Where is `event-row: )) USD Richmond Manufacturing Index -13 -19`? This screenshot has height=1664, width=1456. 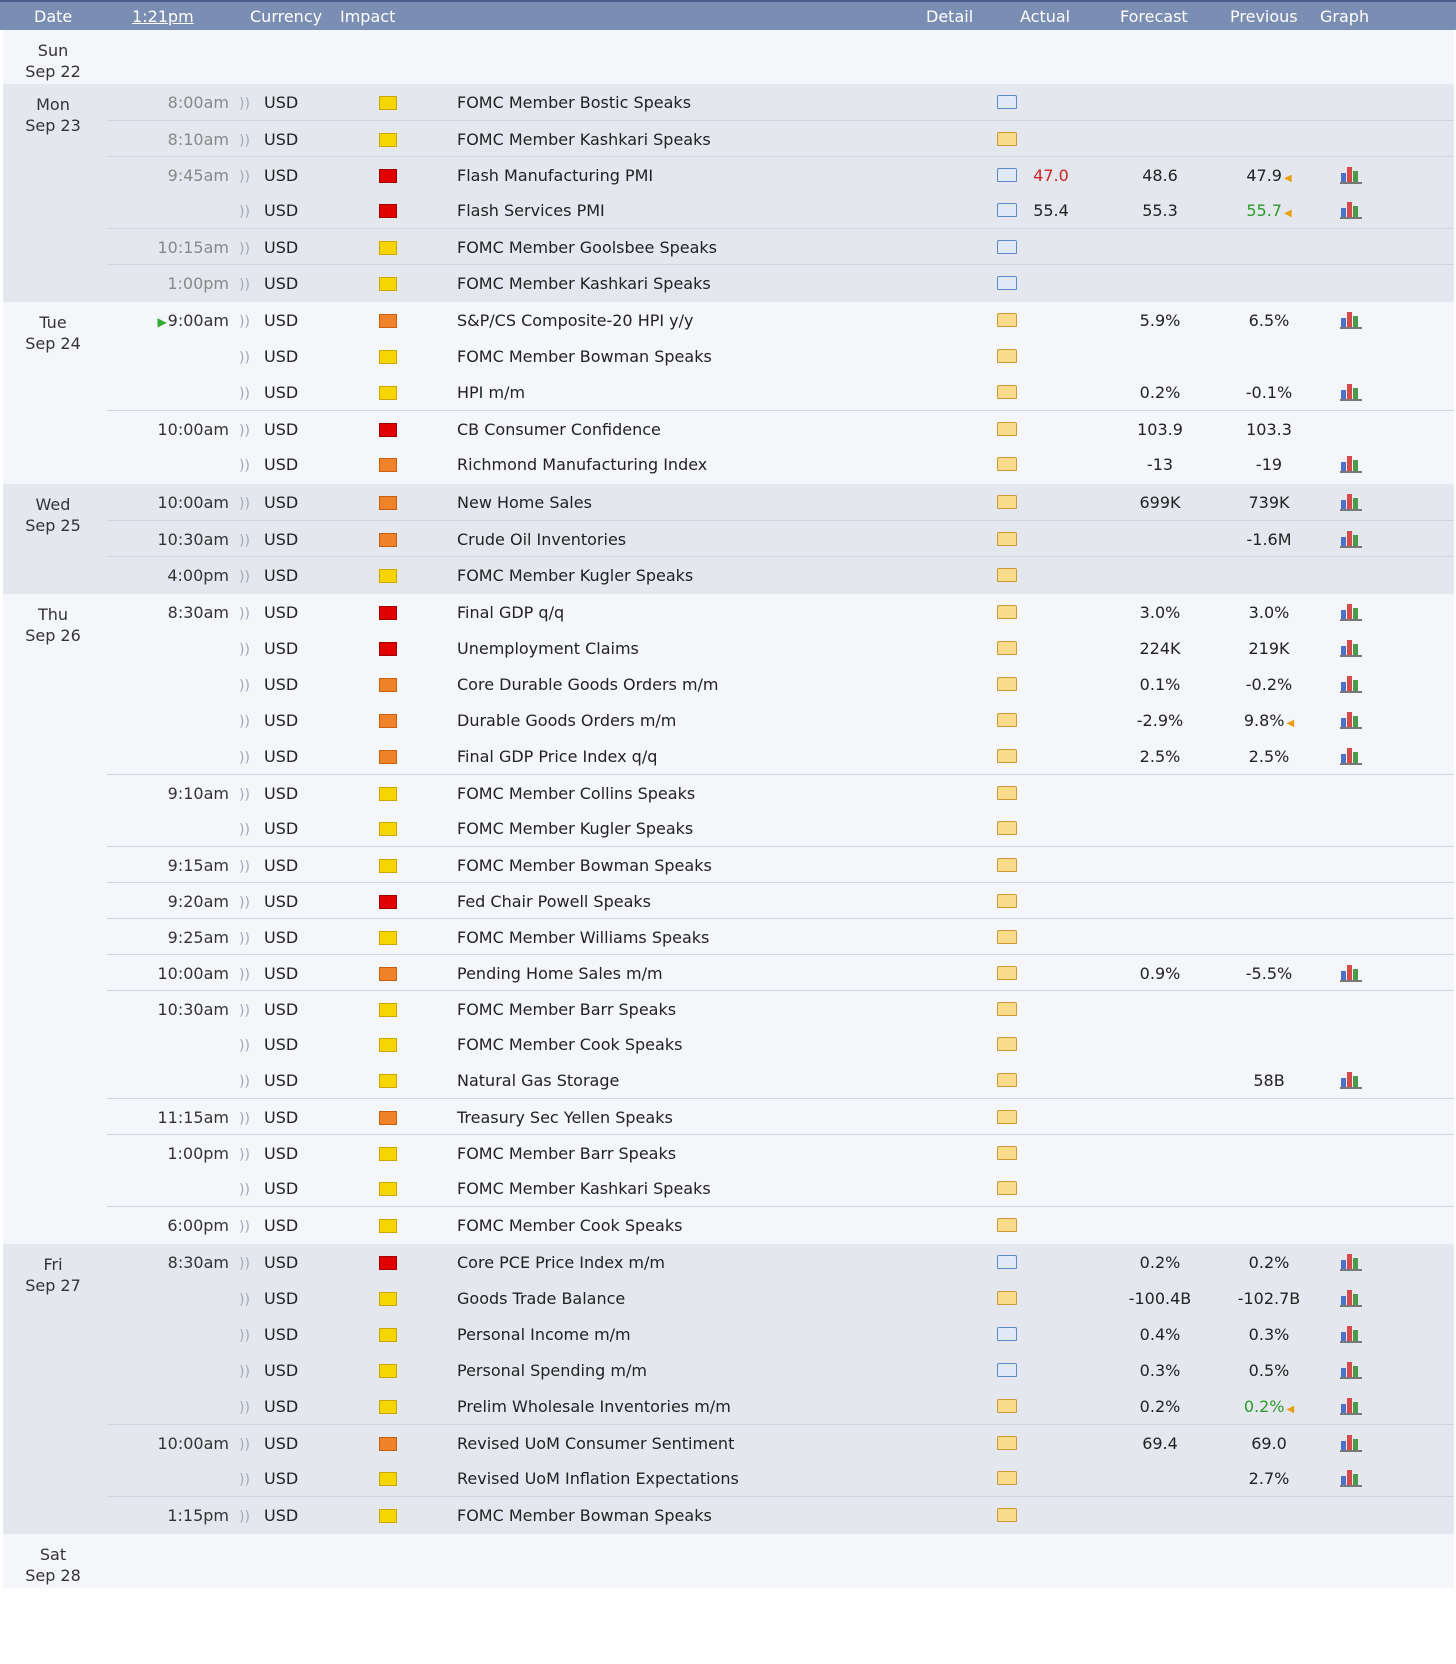 event-row: )) USD Richmond Manufacturing Index -13 -19 is located at coordinates (780, 464).